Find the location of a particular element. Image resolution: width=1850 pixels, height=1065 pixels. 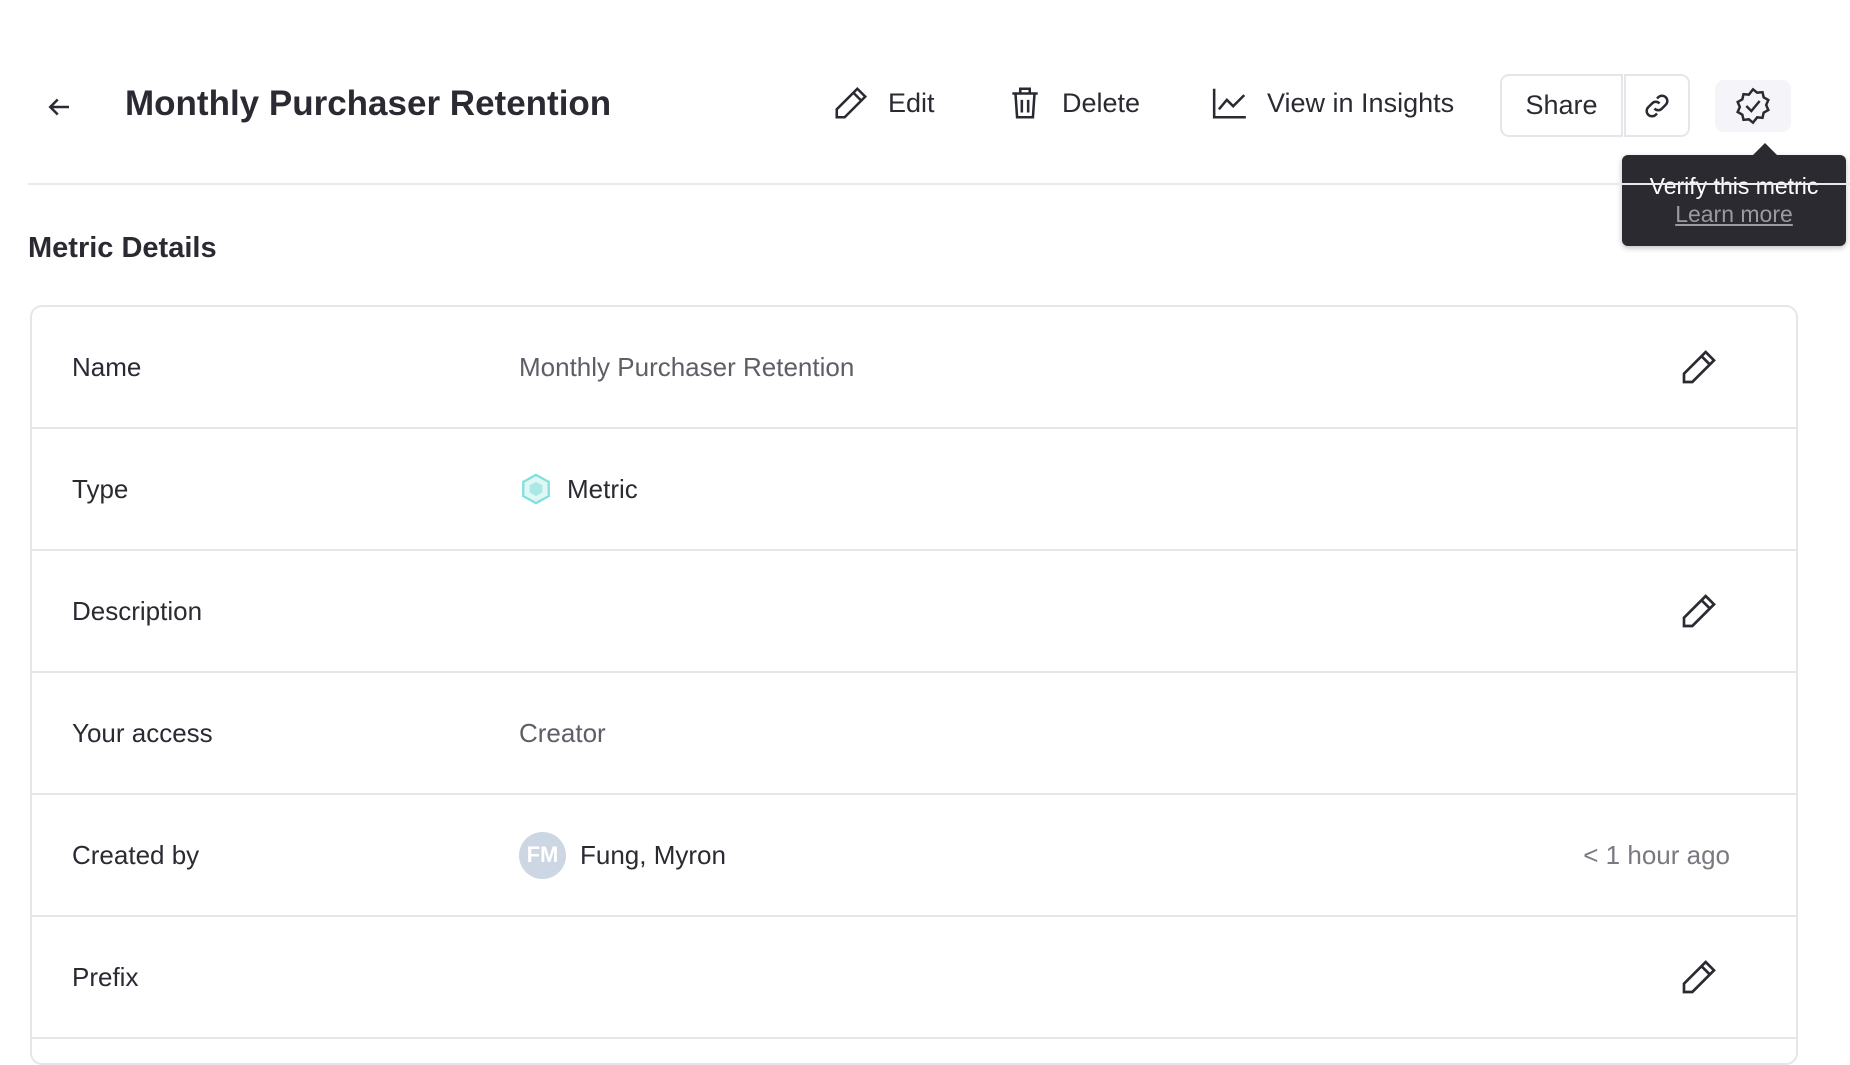

row-type: Type Metric is located at coordinates (914, 490).